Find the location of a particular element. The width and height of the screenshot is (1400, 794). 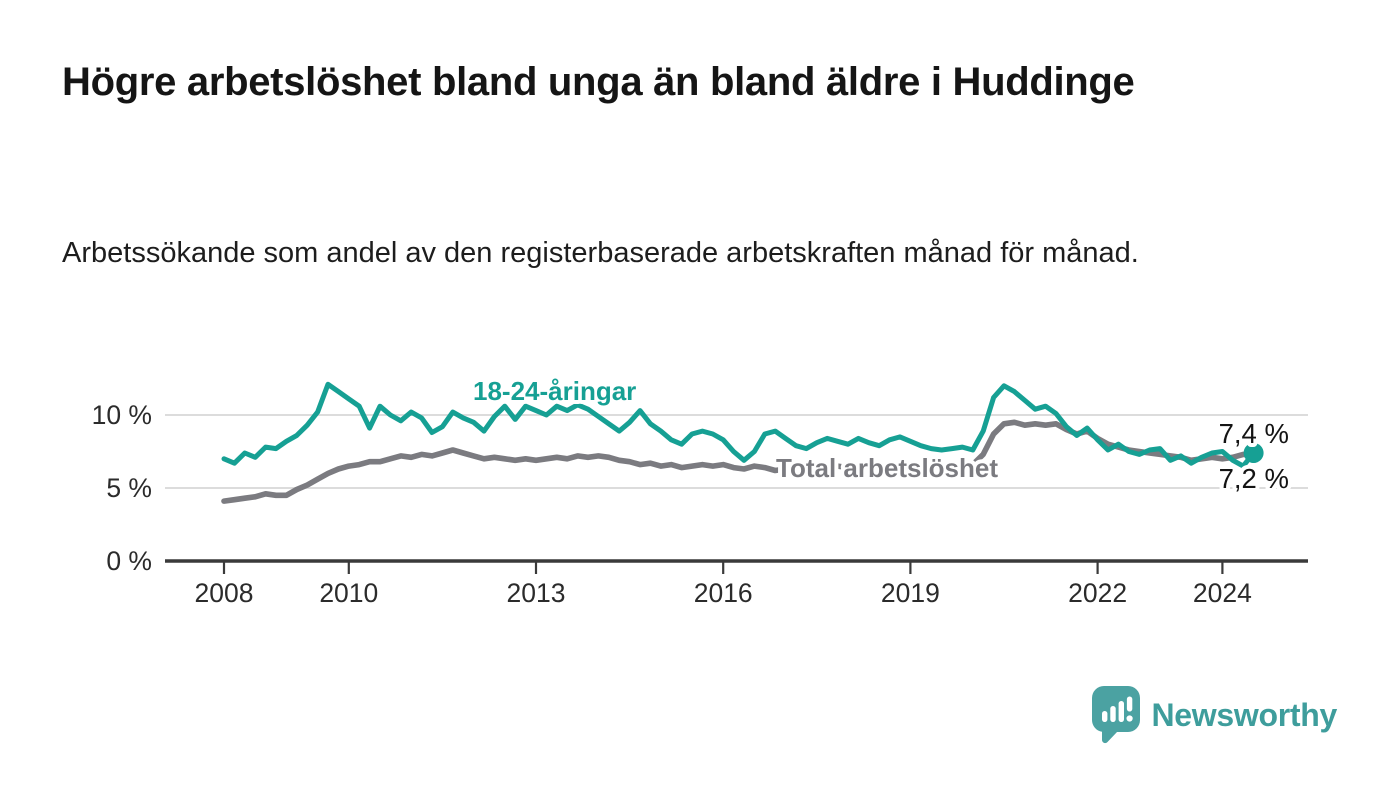

newsworthy-logo: Newsworthy is located at coordinates (1214, 715).